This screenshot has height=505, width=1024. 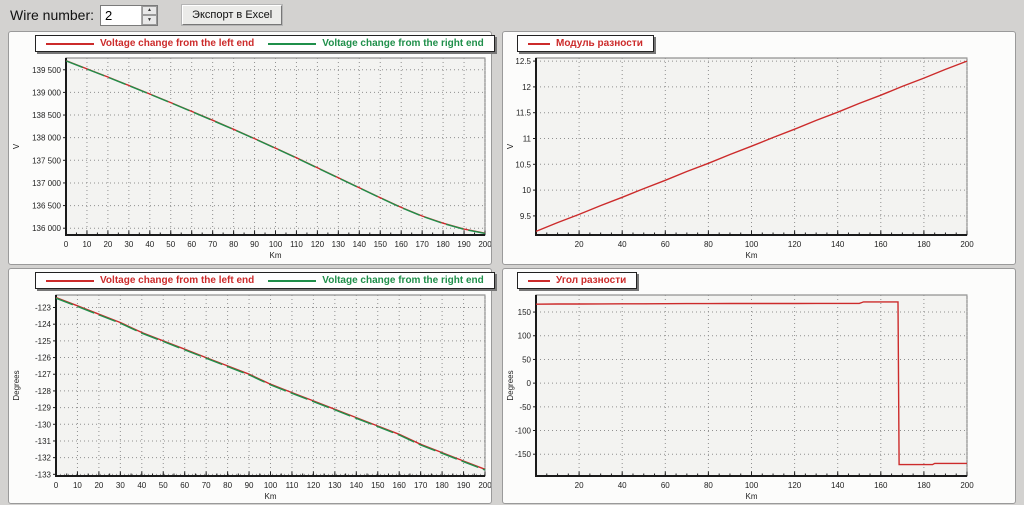 What do you see at coordinates (523, 431) in the screenshot?
I see `svg-text: -100` at bounding box center [523, 431].